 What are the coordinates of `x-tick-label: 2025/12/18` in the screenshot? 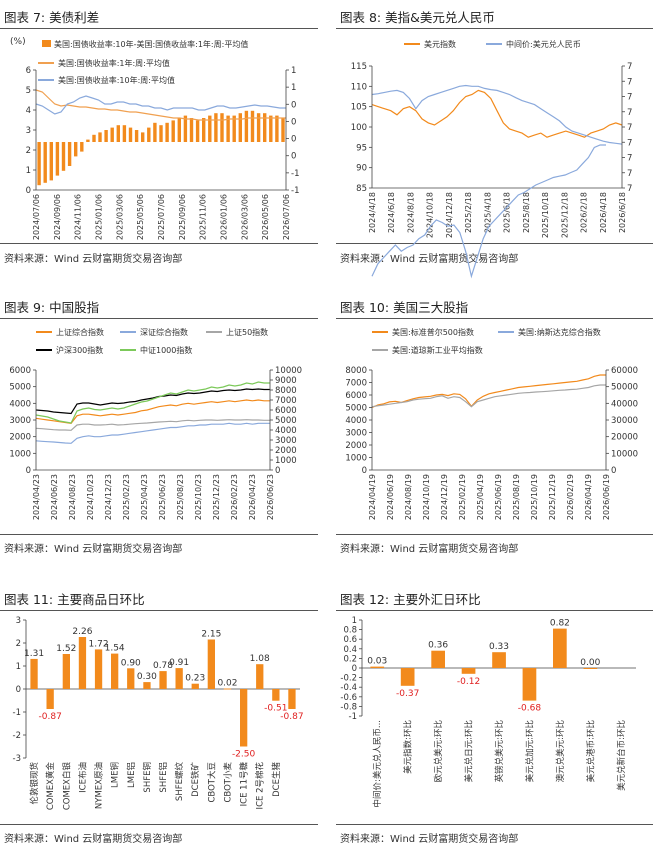 It's located at (564, 215).